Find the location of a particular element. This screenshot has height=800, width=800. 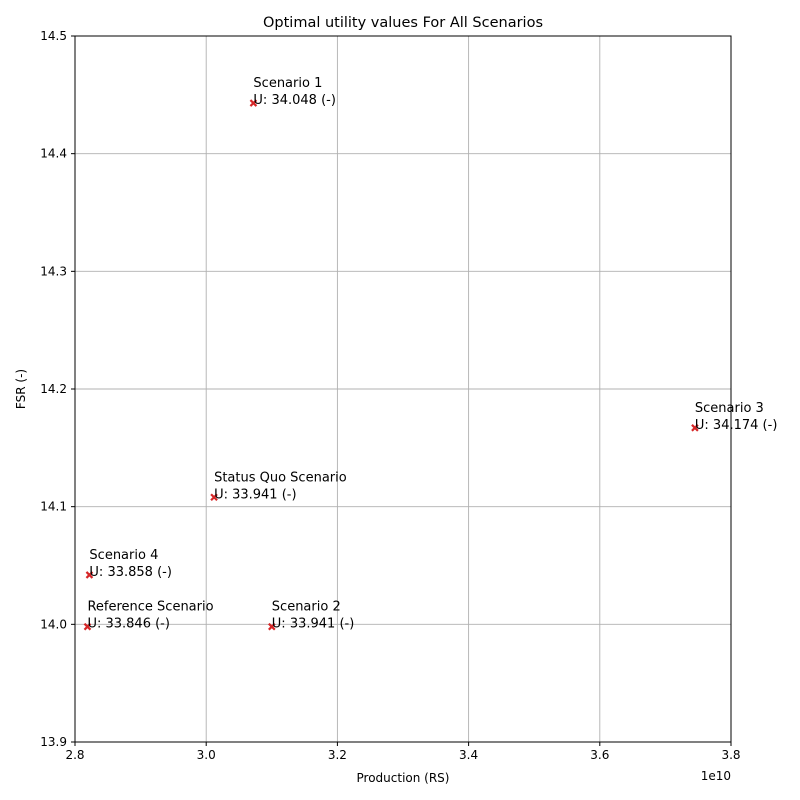

x-tick-label: 3.4 is located at coordinates (468, 755).